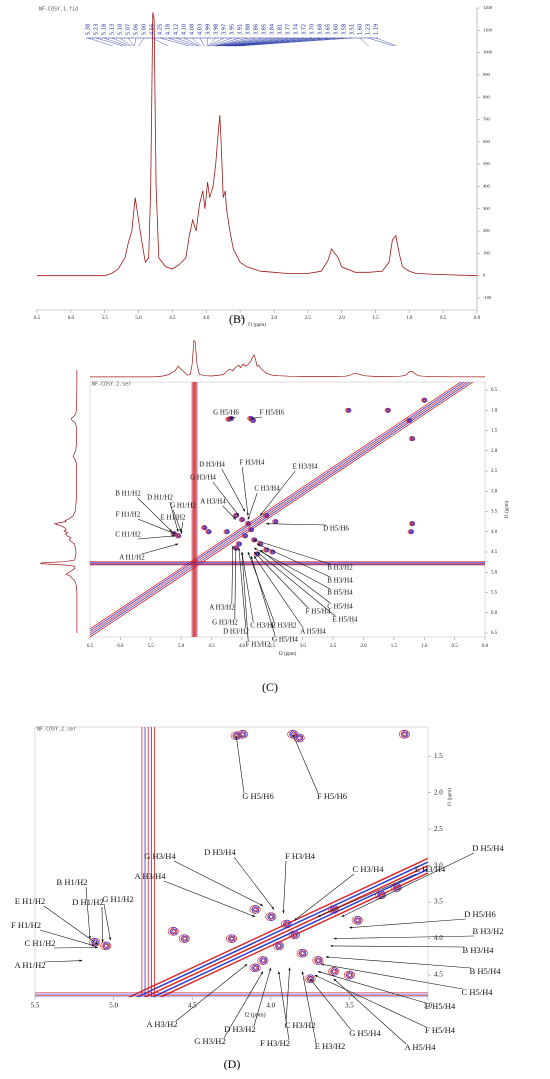  What do you see at coordinates (321, 29) in the screenshot?
I see `peak-label: 3.68` at bounding box center [321, 29].